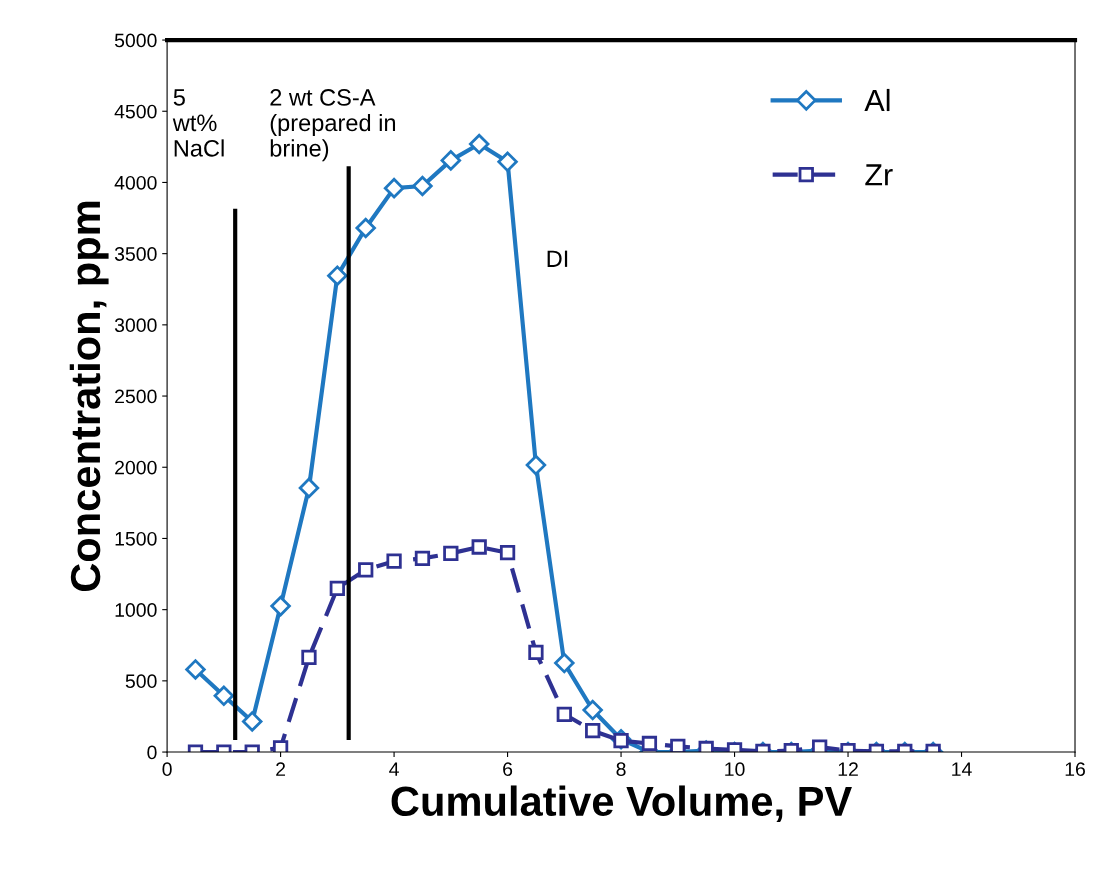 Image resolution: width=1114 pixels, height=890 pixels. What do you see at coordinates (1075, 769) in the screenshot?
I see `x-tick-label: 16` at bounding box center [1075, 769].